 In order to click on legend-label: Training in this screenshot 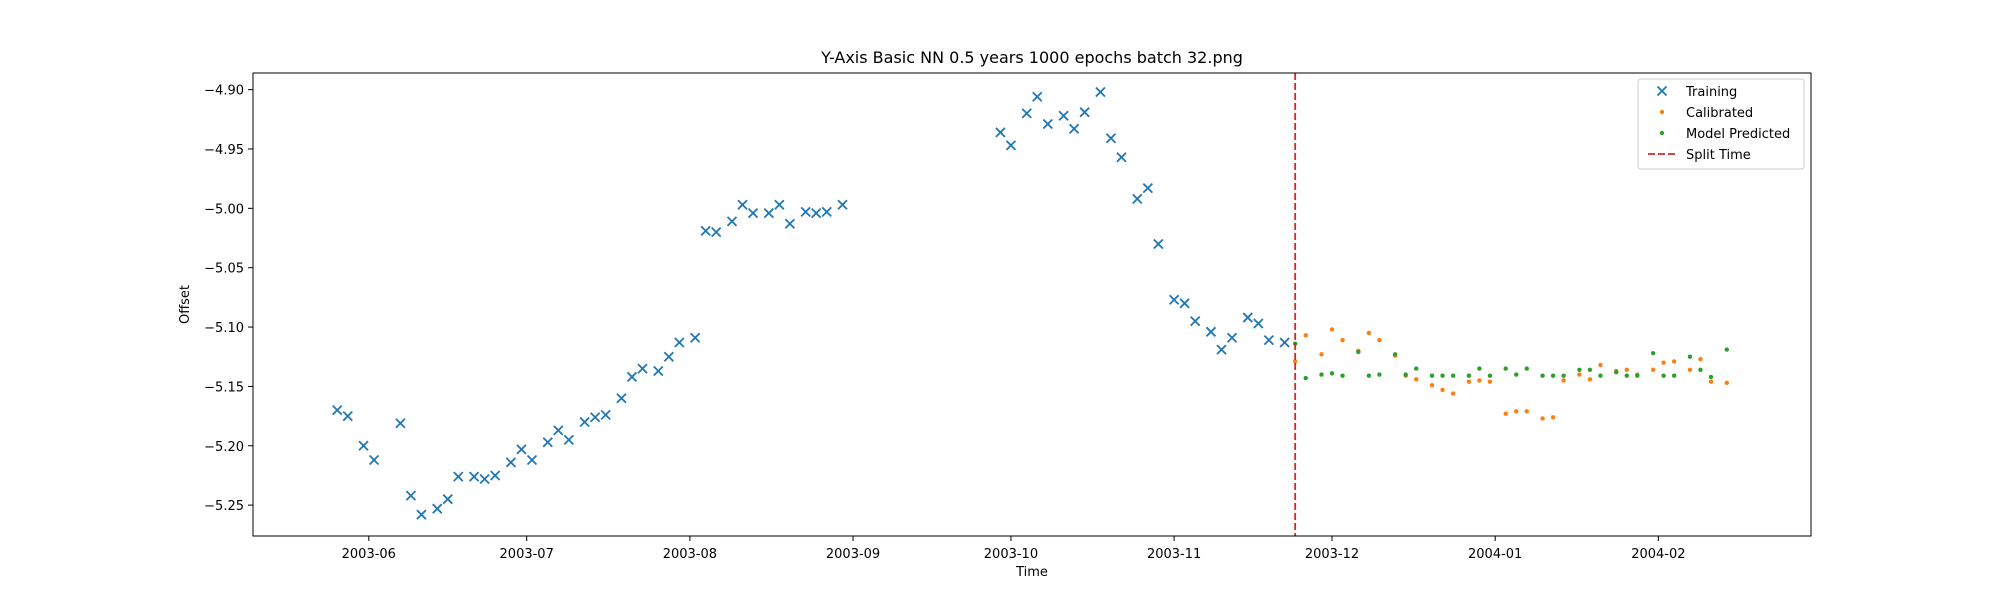, I will do `click(1711, 92)`.